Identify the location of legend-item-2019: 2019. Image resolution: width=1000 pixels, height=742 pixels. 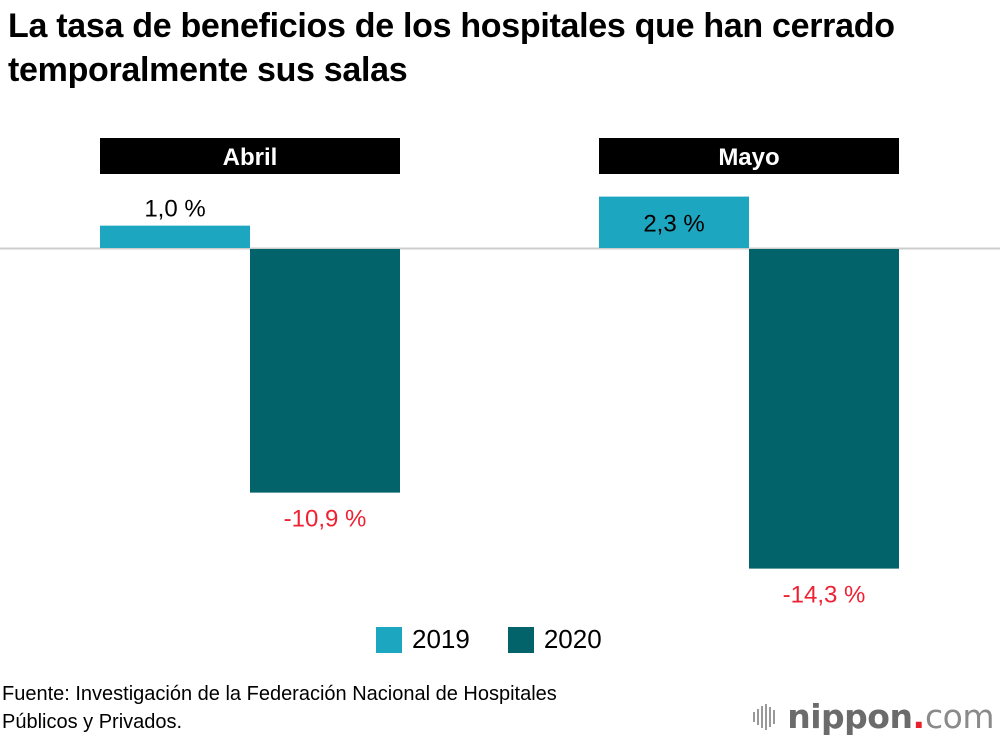
(423, 639).